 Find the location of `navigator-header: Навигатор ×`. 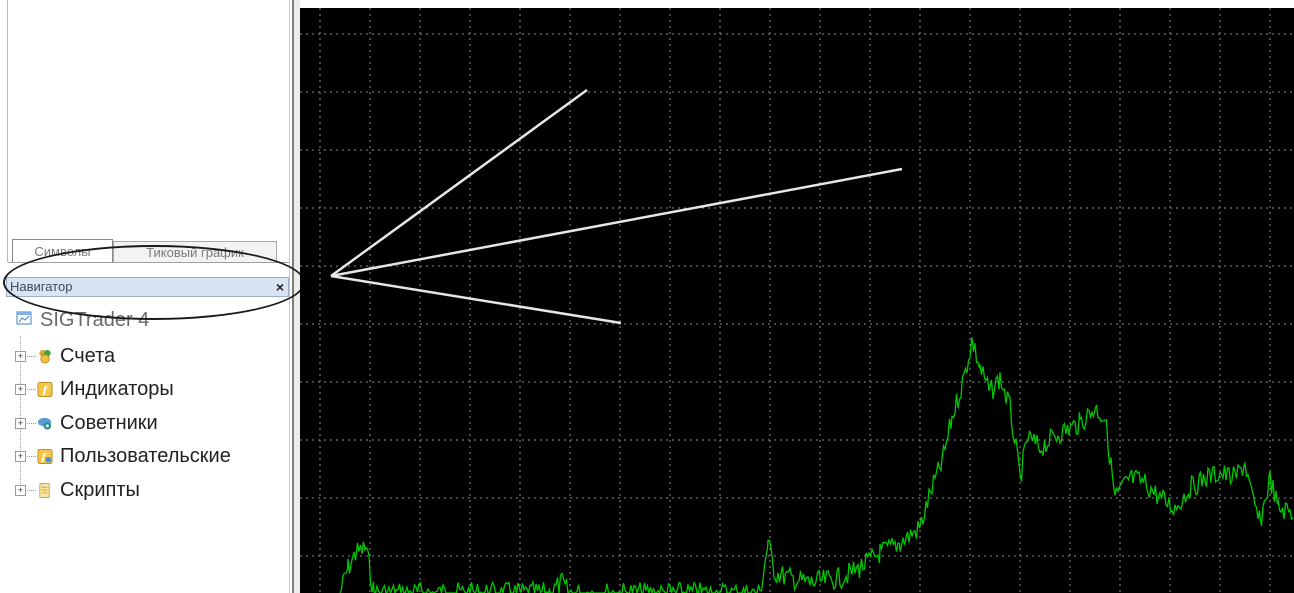

navigator-header: Навигатор × is located at coordinates (147, 287).